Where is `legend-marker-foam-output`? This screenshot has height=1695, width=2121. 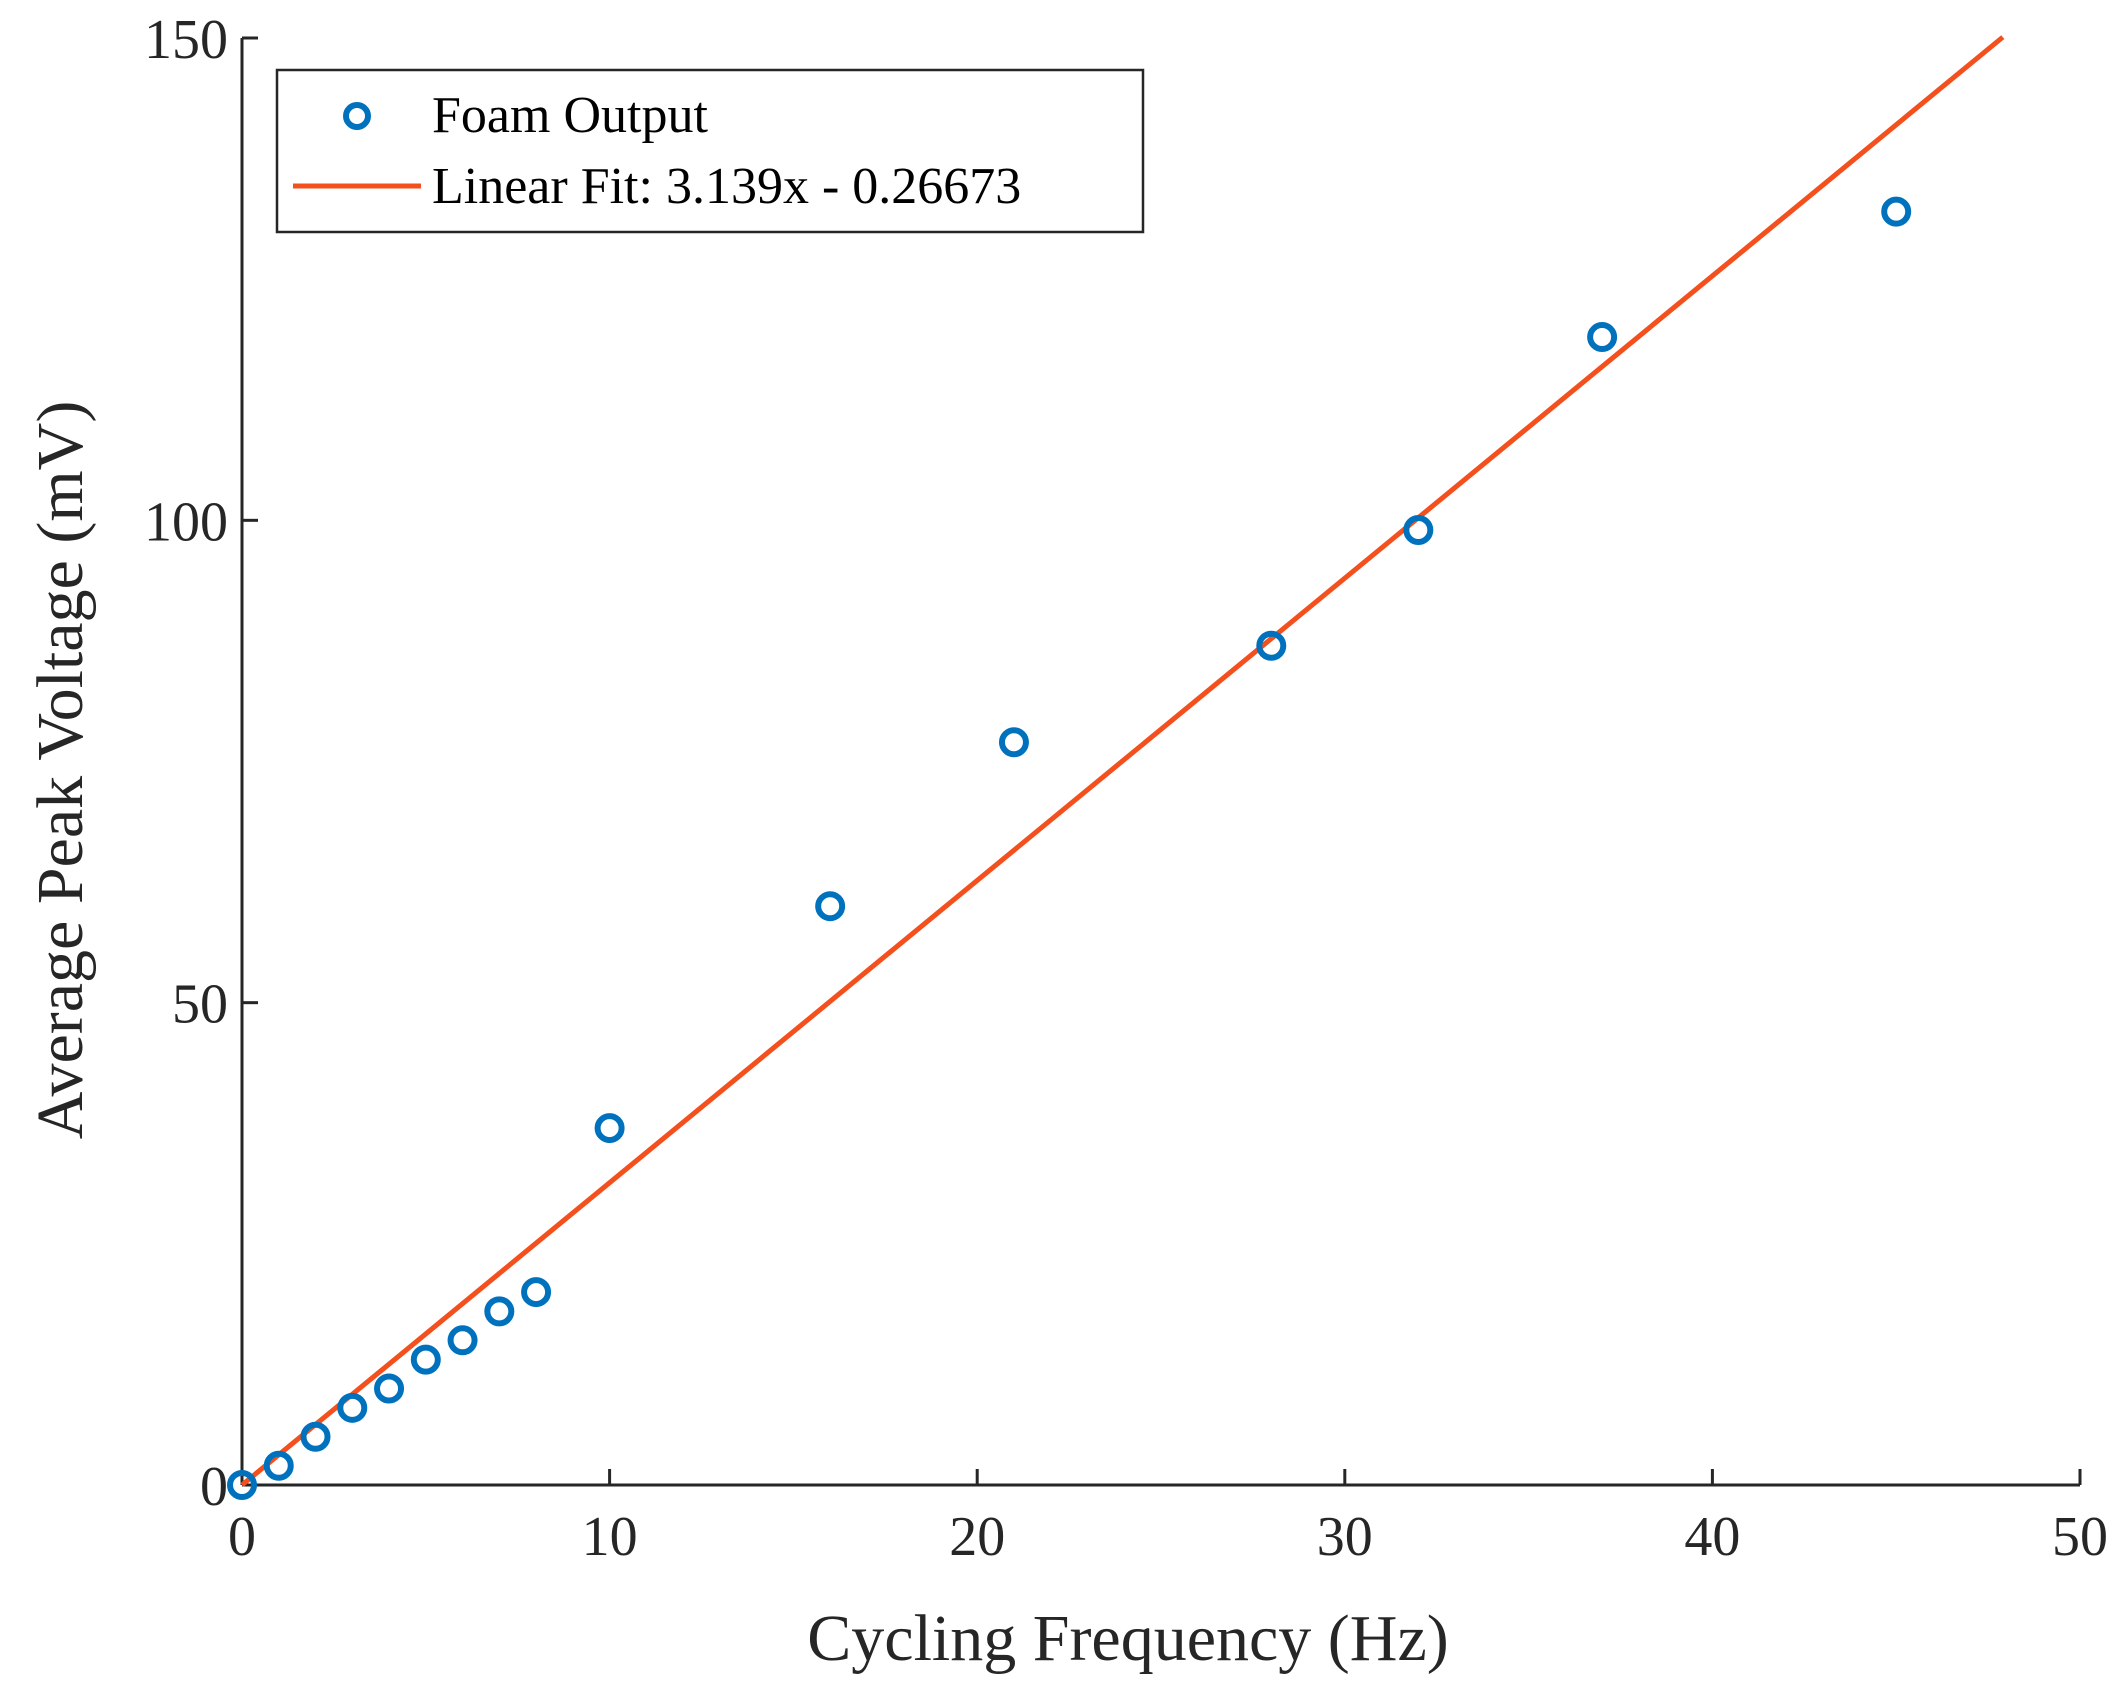 legend-marker-foam-output is located at coordinates (357, 116).